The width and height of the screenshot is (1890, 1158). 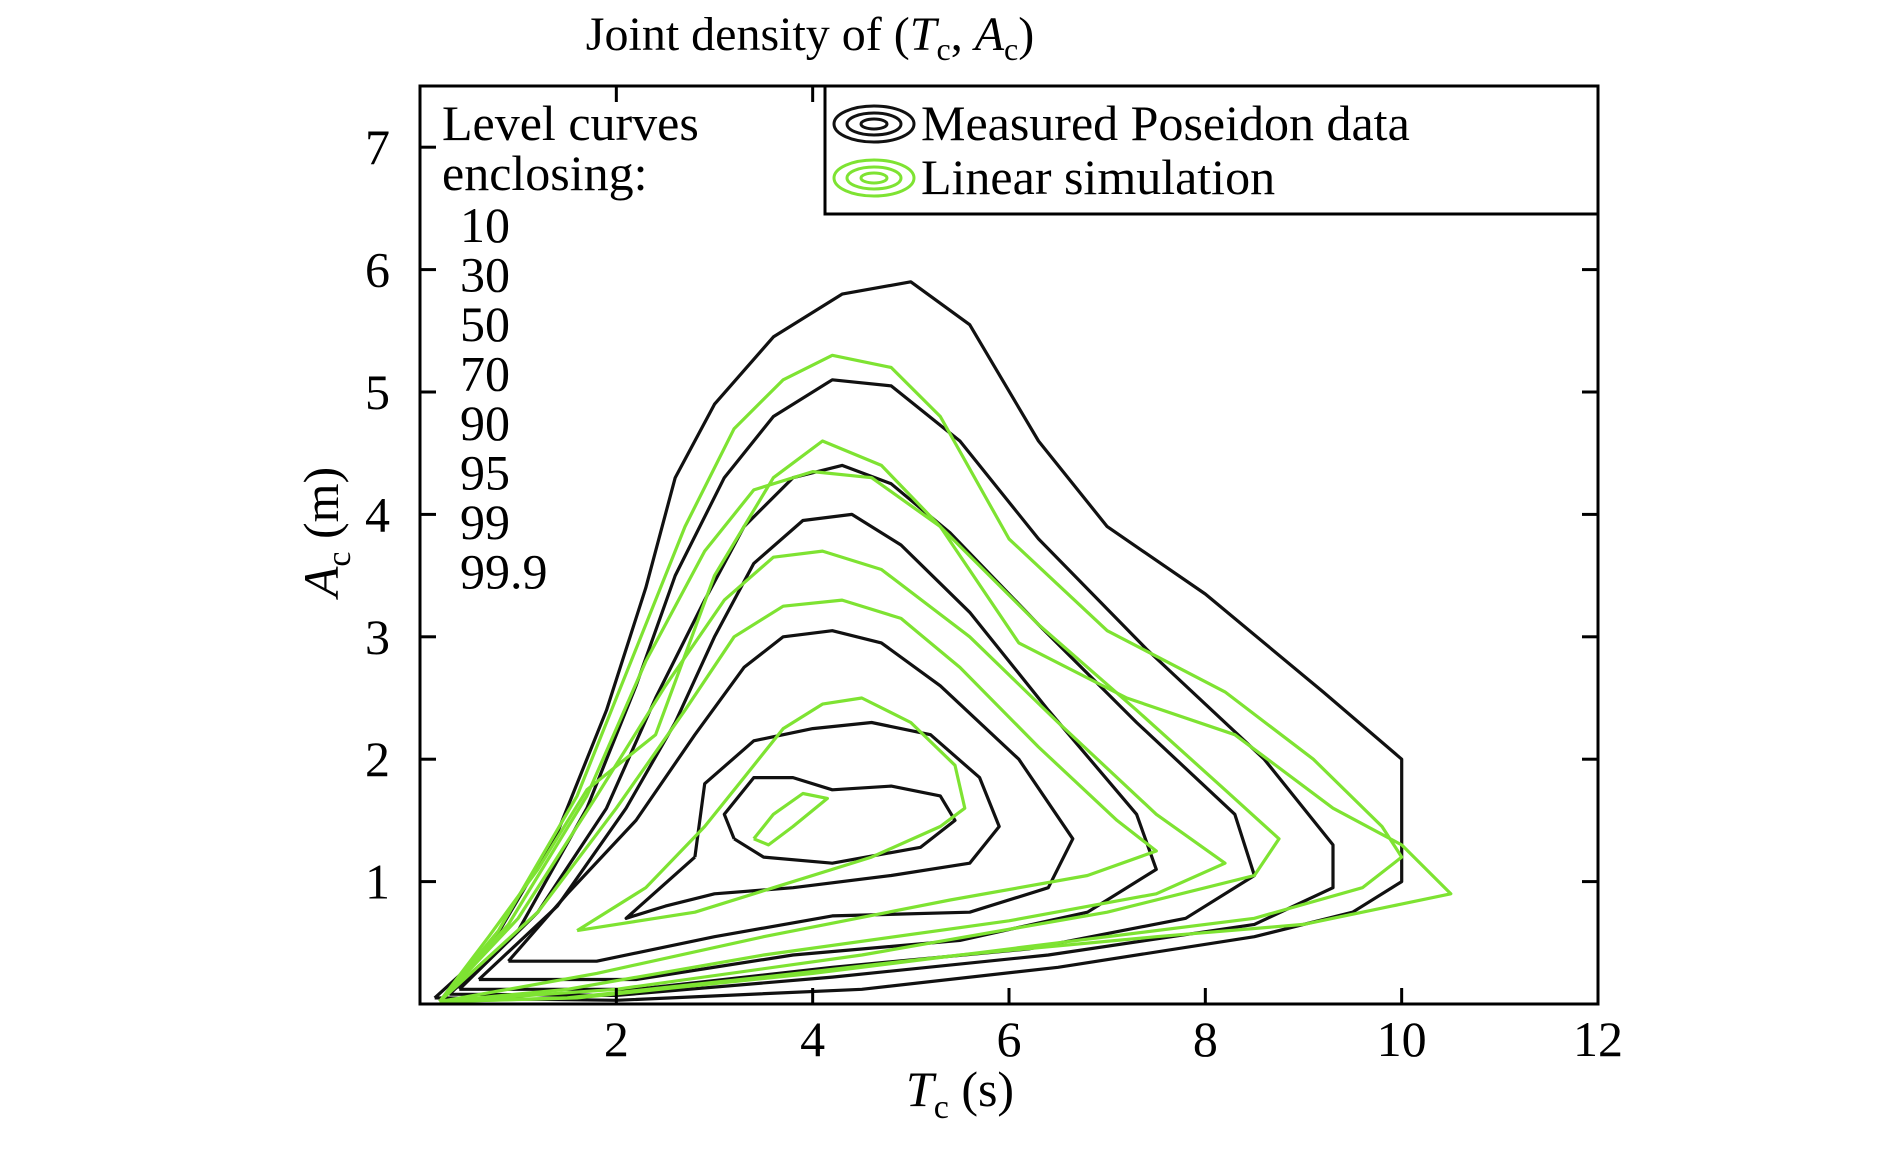 What do you see at coordinates (377, 882) in the screenshot?
I see `y-tick-label: 1` at bounding box center [377, 882].